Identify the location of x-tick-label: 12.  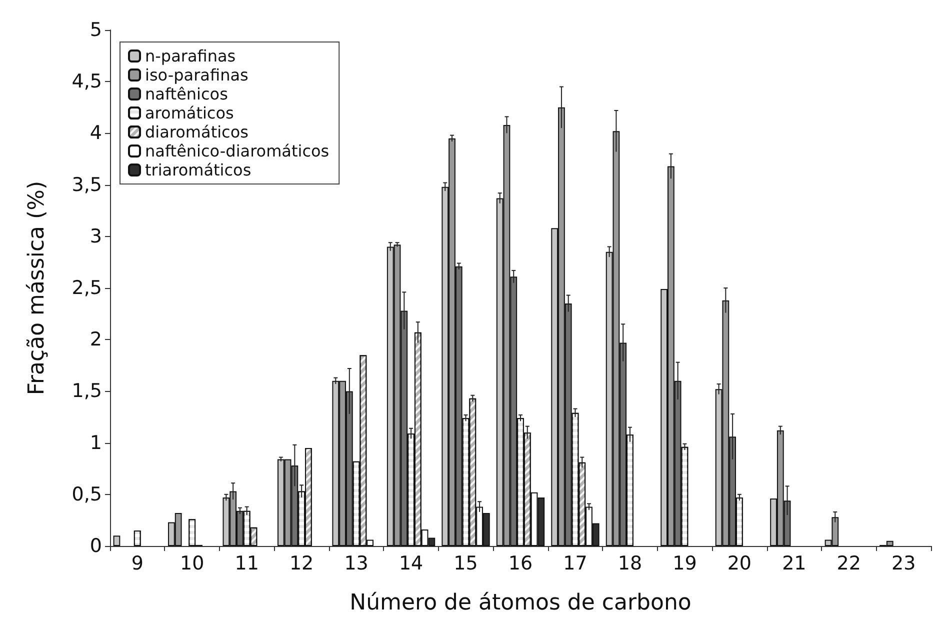
(301, 563).